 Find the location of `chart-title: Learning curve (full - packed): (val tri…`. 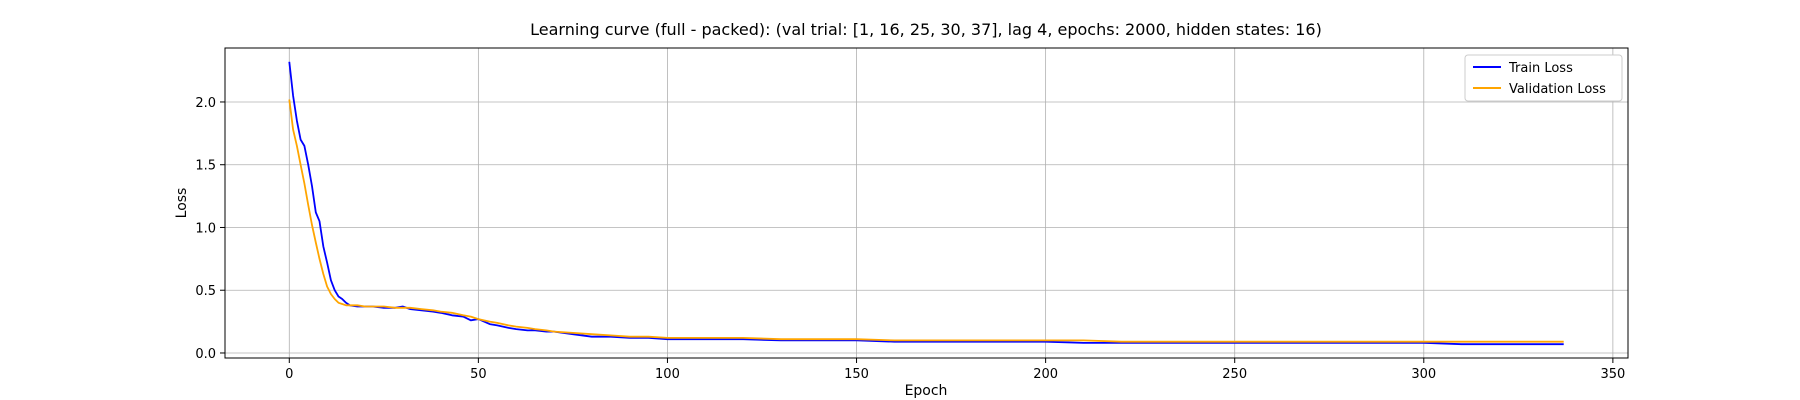

chart-title: Learning curve (full - packed): (val tri… is located at coordinates (926, 29).